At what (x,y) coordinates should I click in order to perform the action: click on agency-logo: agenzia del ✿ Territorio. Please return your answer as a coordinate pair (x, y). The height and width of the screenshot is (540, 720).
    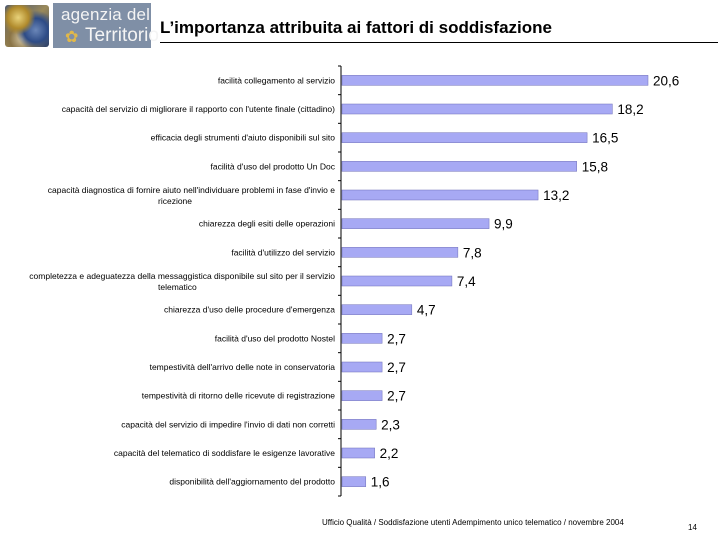
    Looking at the image, I should click on (81, 25).